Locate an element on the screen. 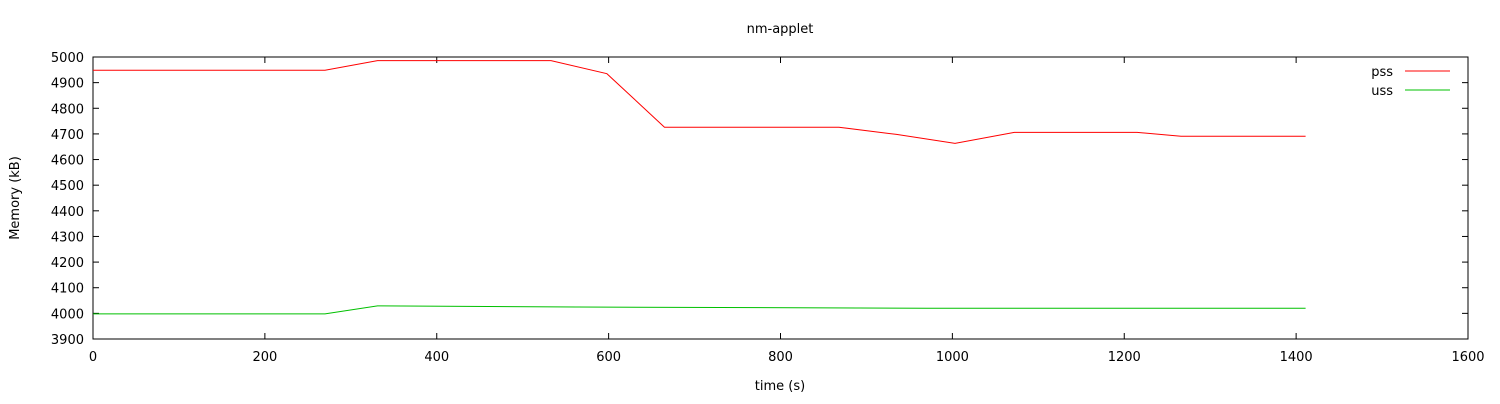 The image size is (1500, 404). chart-title: nm-applet is located at coordinates (780, 29).